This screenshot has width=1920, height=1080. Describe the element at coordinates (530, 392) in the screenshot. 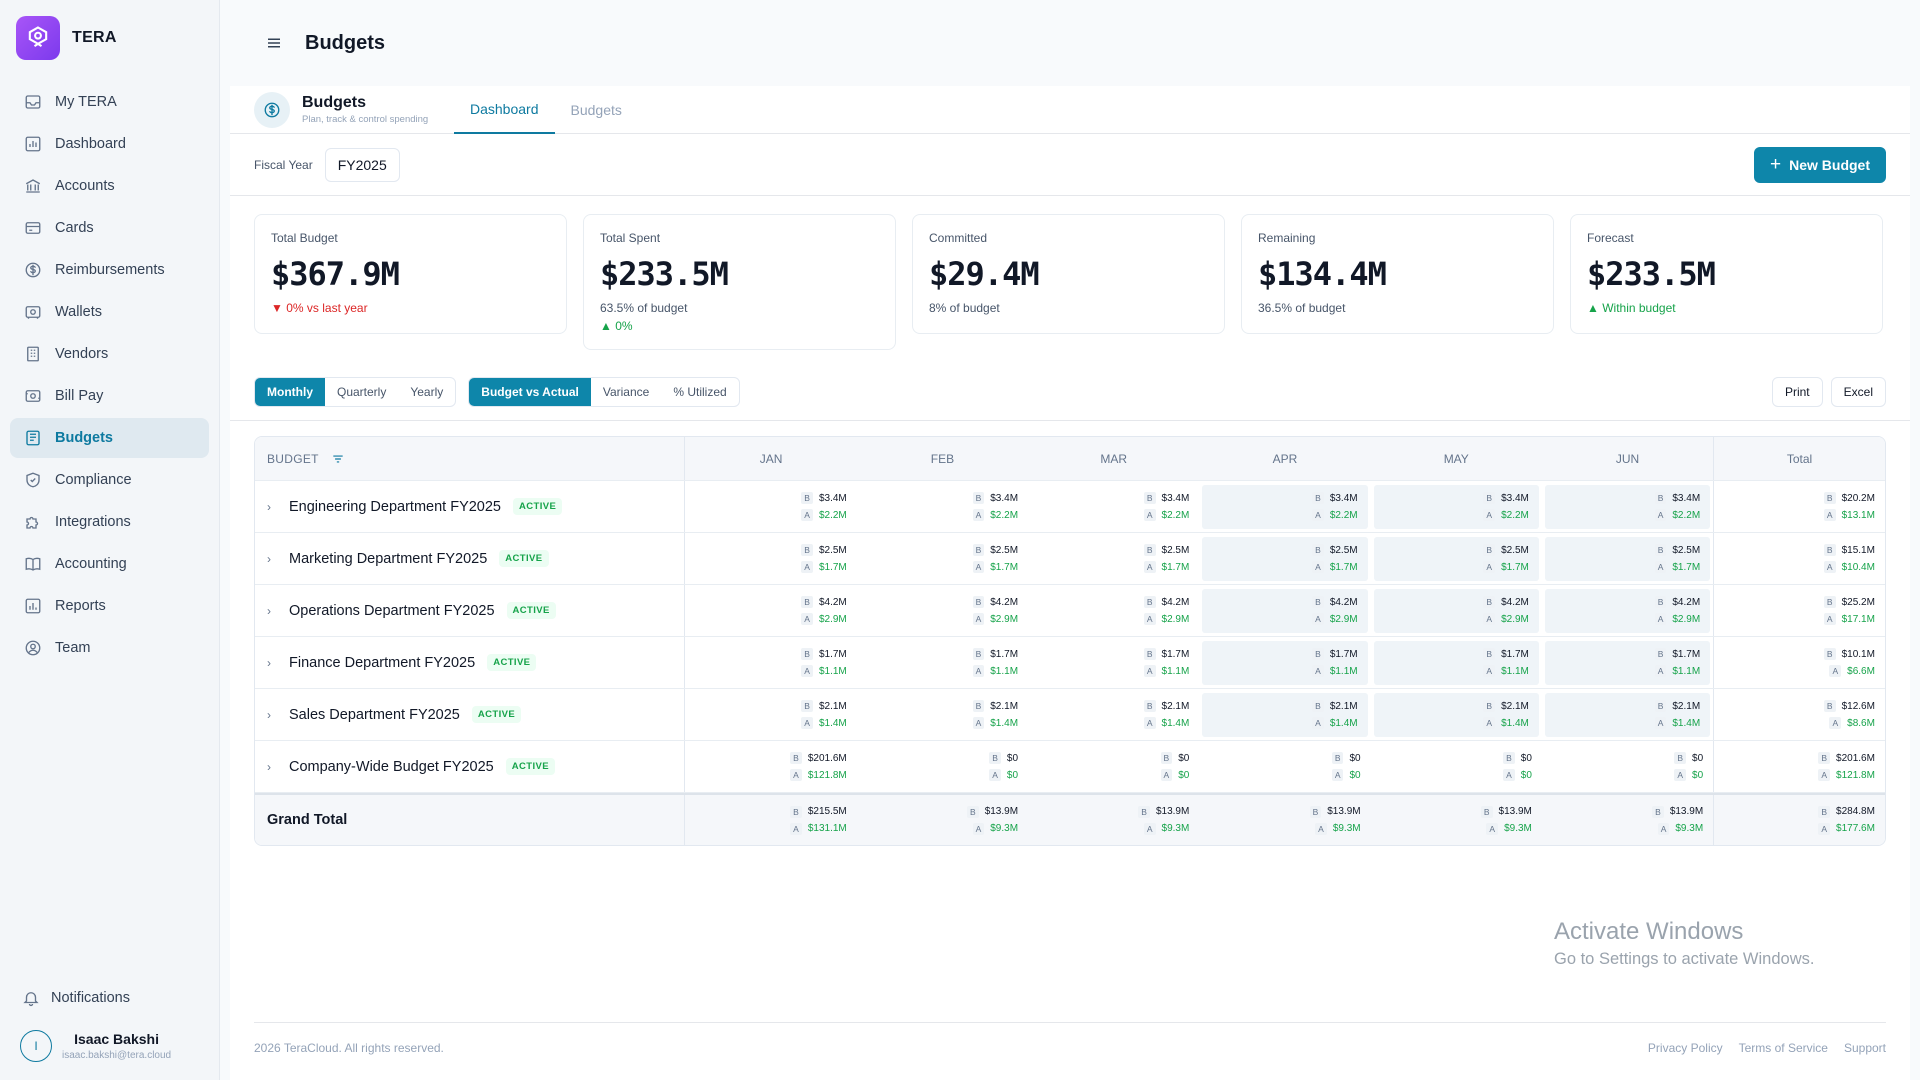

I see `view-budget-vs-actual: Budget vs Actual` at that location.